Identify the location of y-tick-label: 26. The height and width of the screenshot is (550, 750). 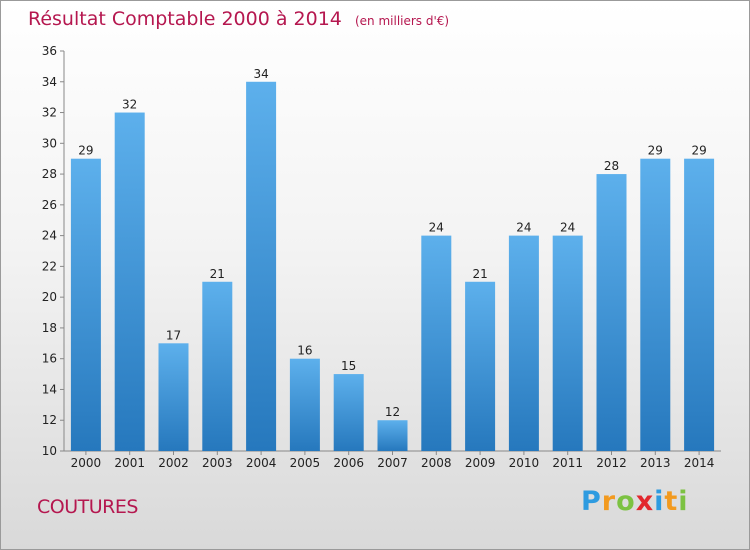
(49, 205).